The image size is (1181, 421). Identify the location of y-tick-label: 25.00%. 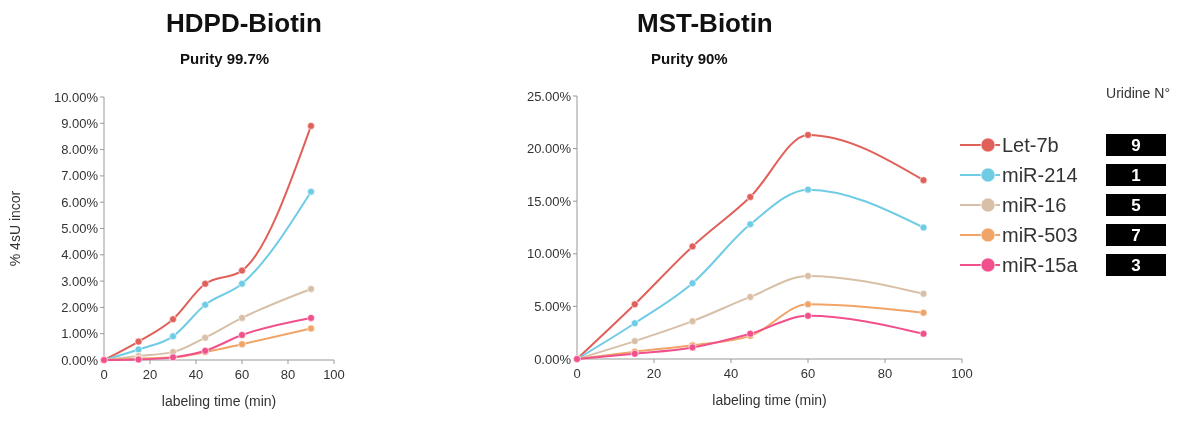
(549, 96).